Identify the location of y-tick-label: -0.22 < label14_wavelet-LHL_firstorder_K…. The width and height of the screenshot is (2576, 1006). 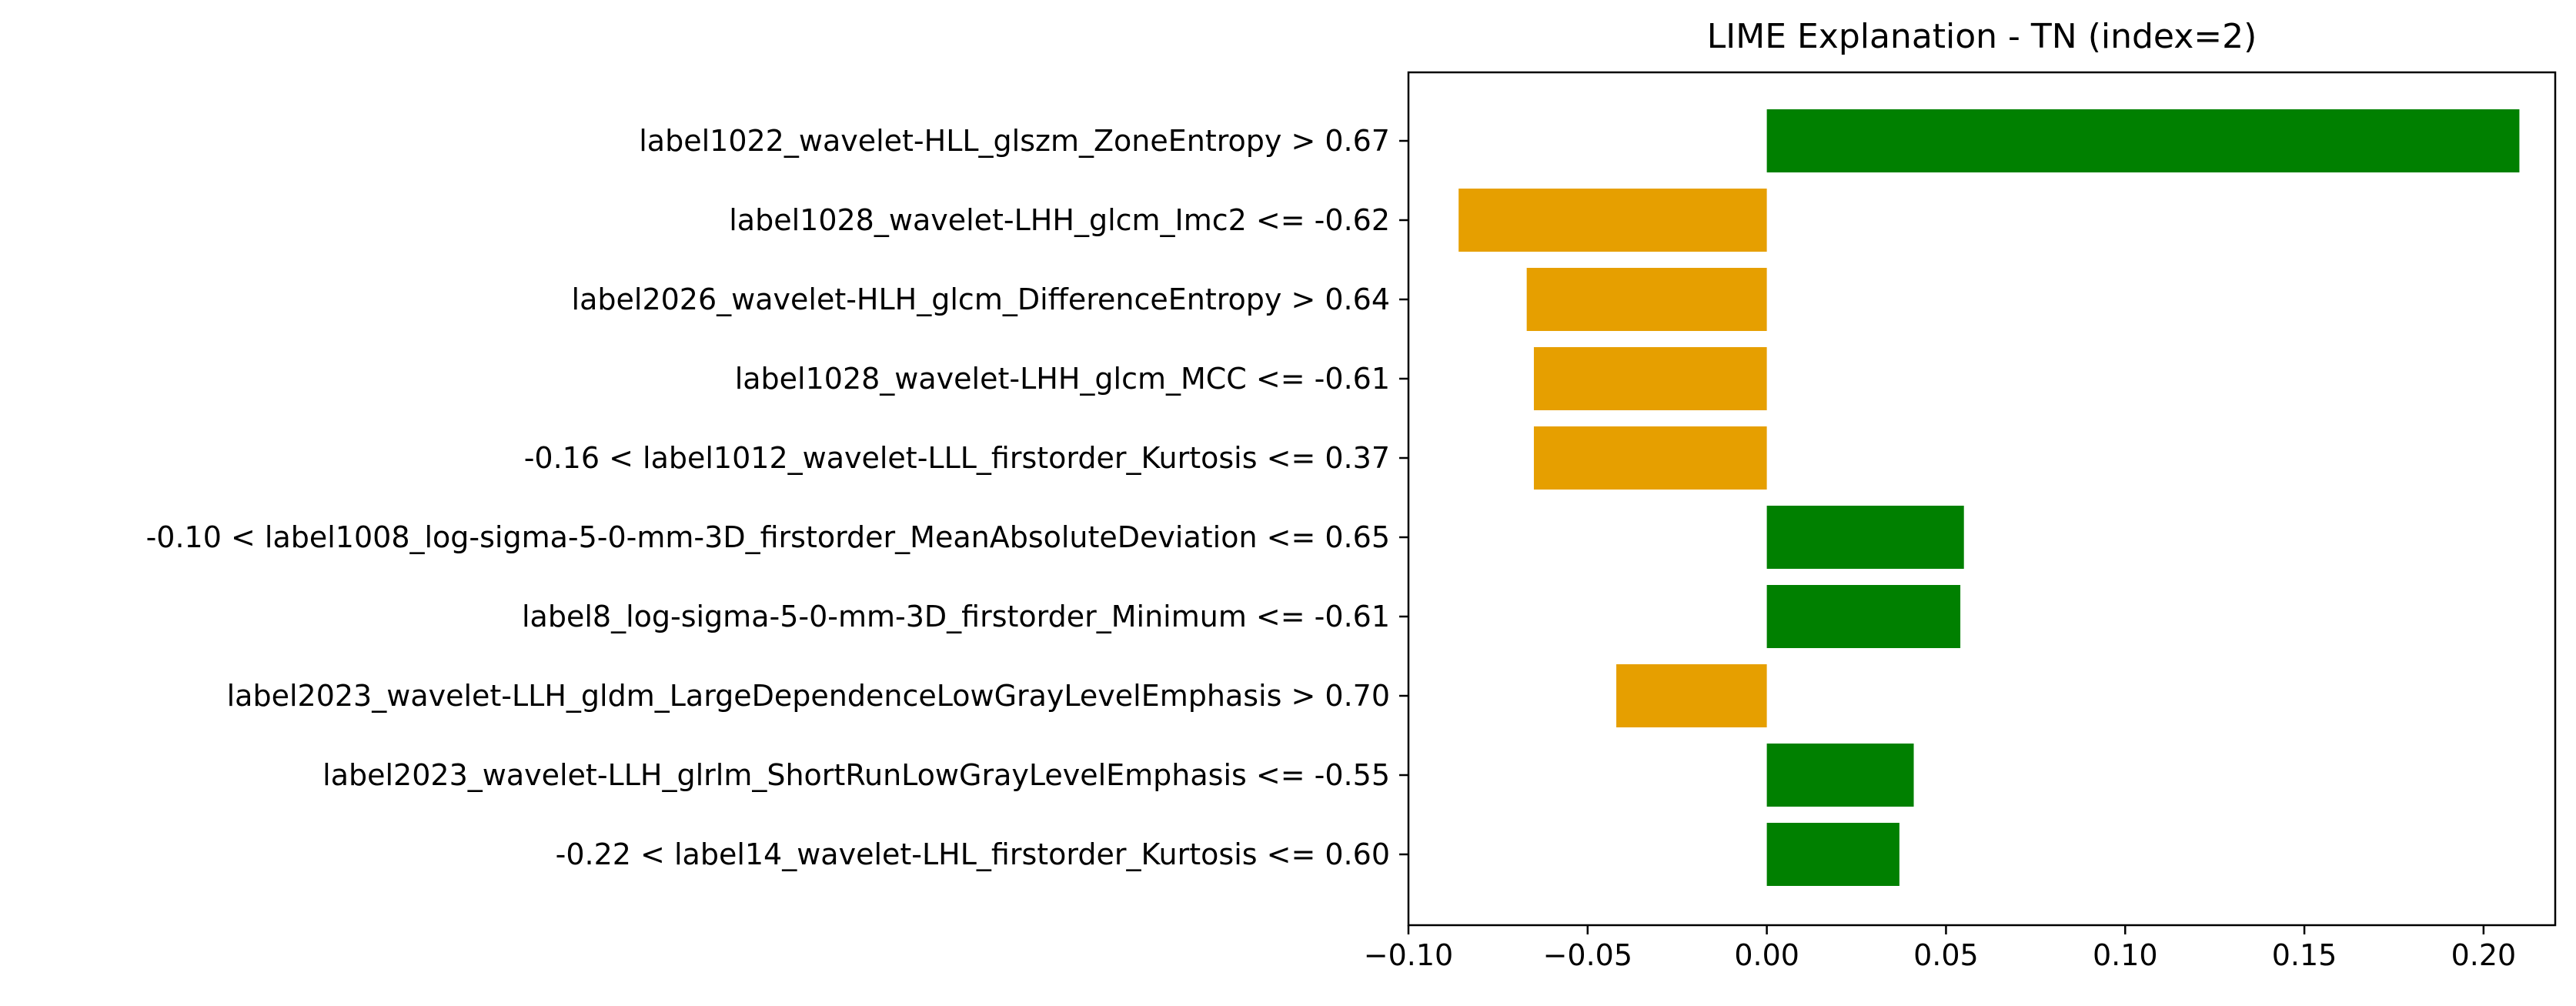
(973, 854).